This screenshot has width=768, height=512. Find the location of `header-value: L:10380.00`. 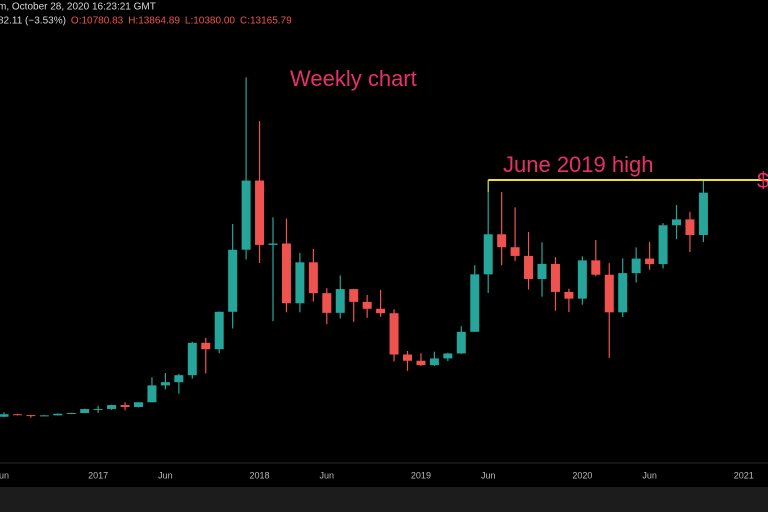

header-value: L:10380.00 is located at coordinates (210, 21).